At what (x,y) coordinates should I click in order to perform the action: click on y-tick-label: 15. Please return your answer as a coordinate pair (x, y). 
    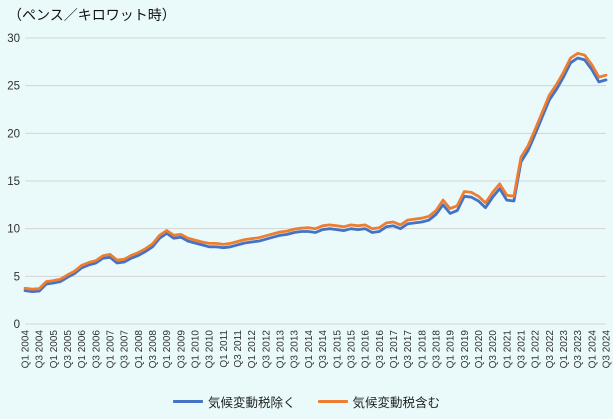
    Looking at the image, I should click on (13, 182).